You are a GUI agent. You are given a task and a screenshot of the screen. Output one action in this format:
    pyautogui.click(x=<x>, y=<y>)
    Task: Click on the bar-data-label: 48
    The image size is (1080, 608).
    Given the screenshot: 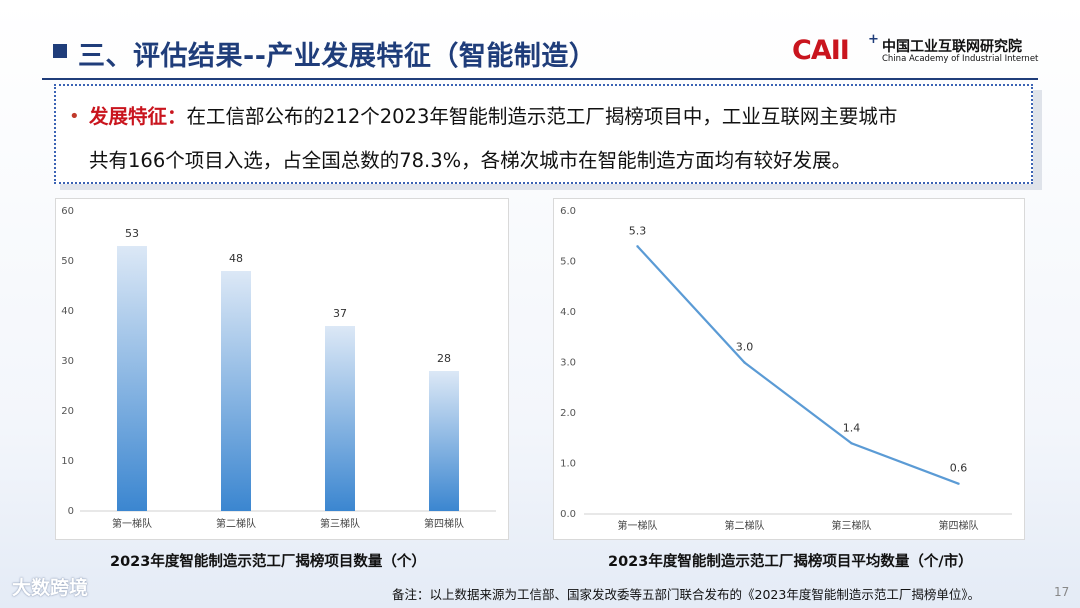 What is the action you would take?
    pyautogui.click(x=236, y=258)
    